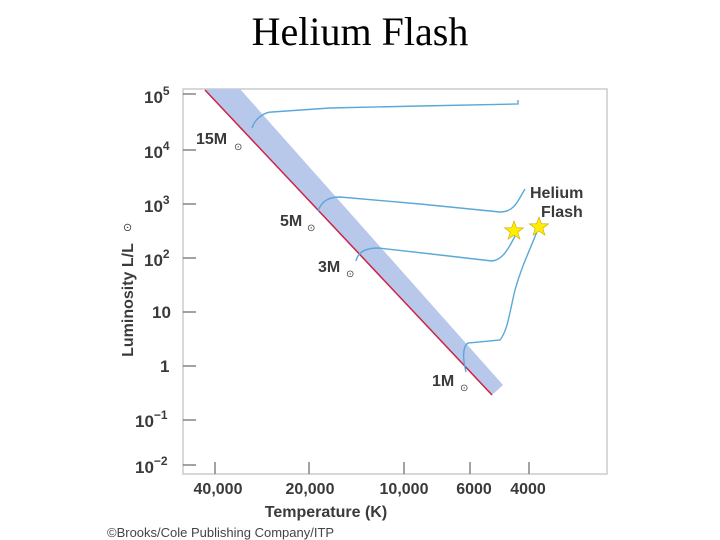 This screenshot has width=720, height=540. I want to click on x-tick-marks, so click(372, 468).